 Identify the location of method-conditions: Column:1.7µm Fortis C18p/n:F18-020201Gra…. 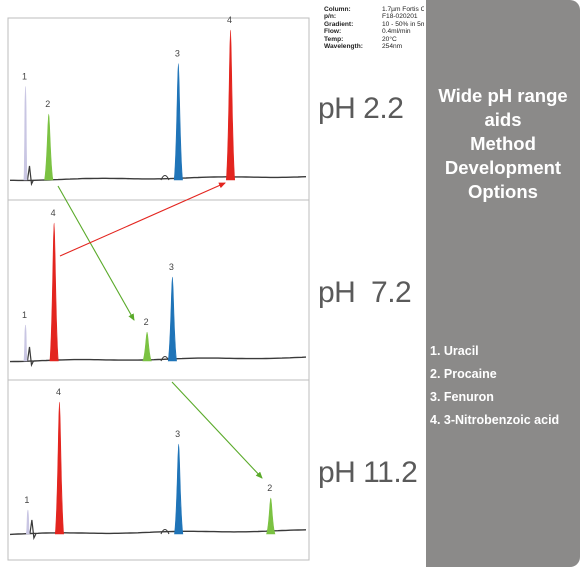
(374, 28).